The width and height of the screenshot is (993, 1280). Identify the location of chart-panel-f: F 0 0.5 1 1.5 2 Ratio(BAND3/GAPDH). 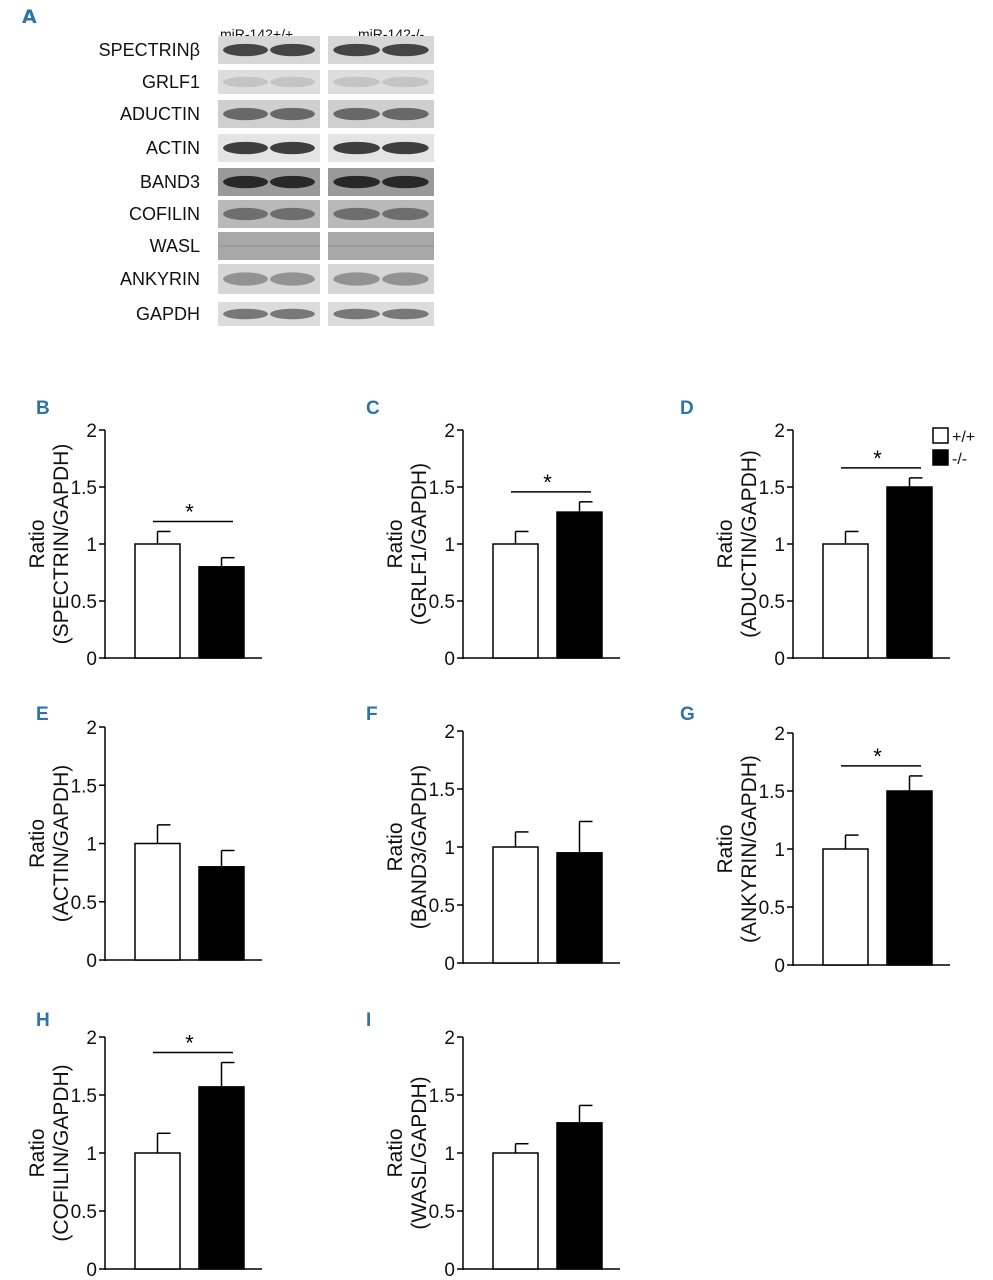
(493, 839).